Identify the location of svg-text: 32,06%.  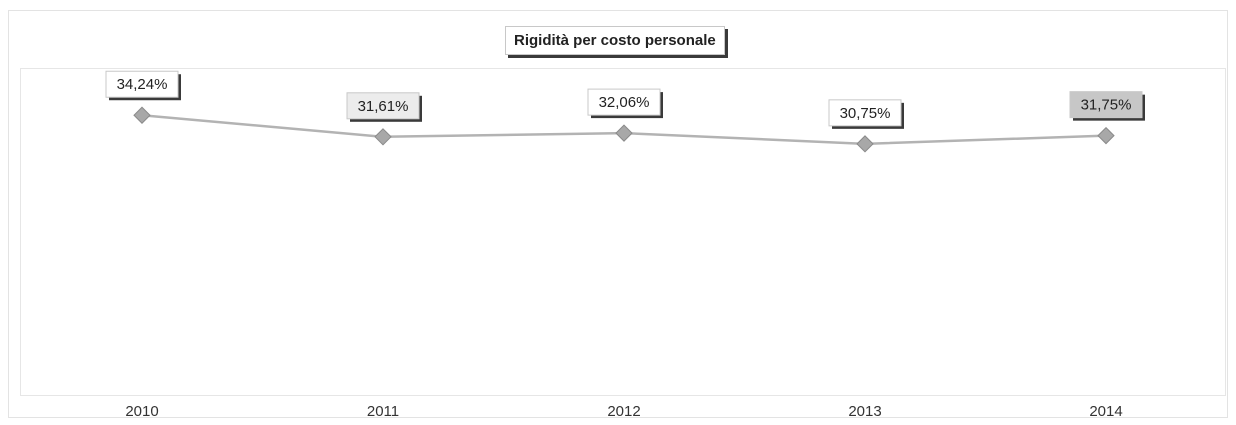
(624, 102).